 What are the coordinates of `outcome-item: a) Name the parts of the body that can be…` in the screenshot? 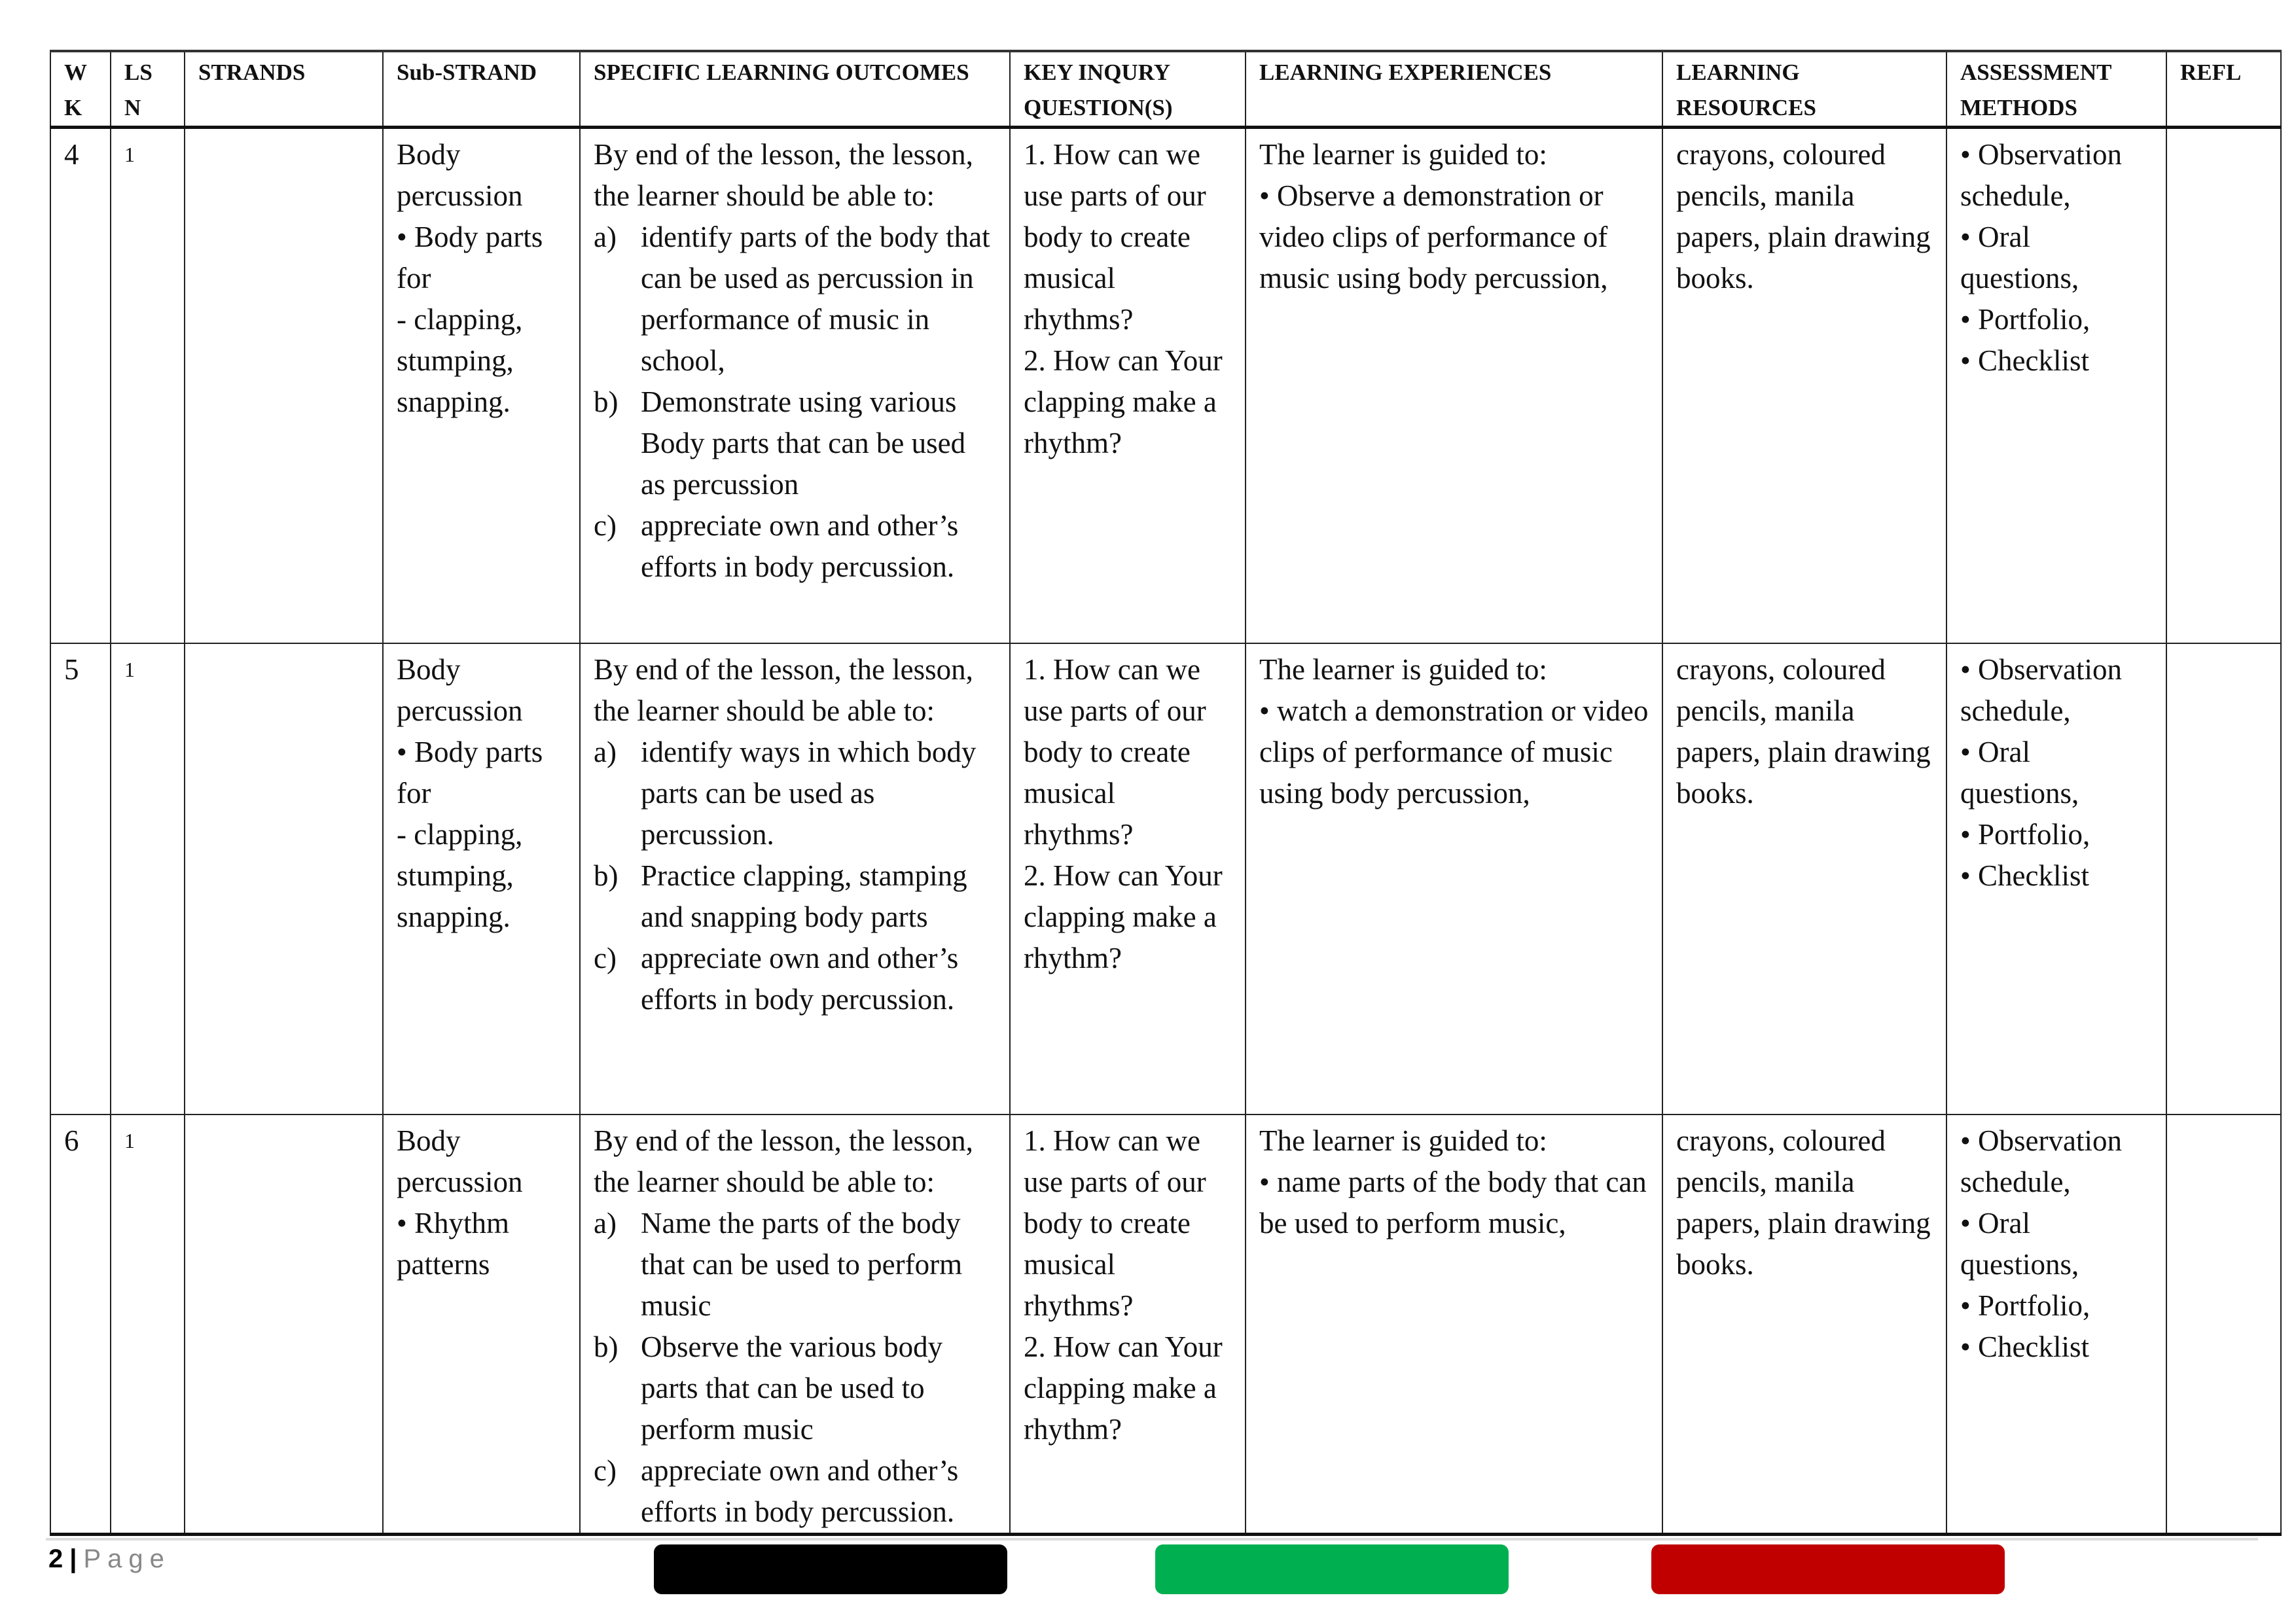 It's located at (795, 1265).